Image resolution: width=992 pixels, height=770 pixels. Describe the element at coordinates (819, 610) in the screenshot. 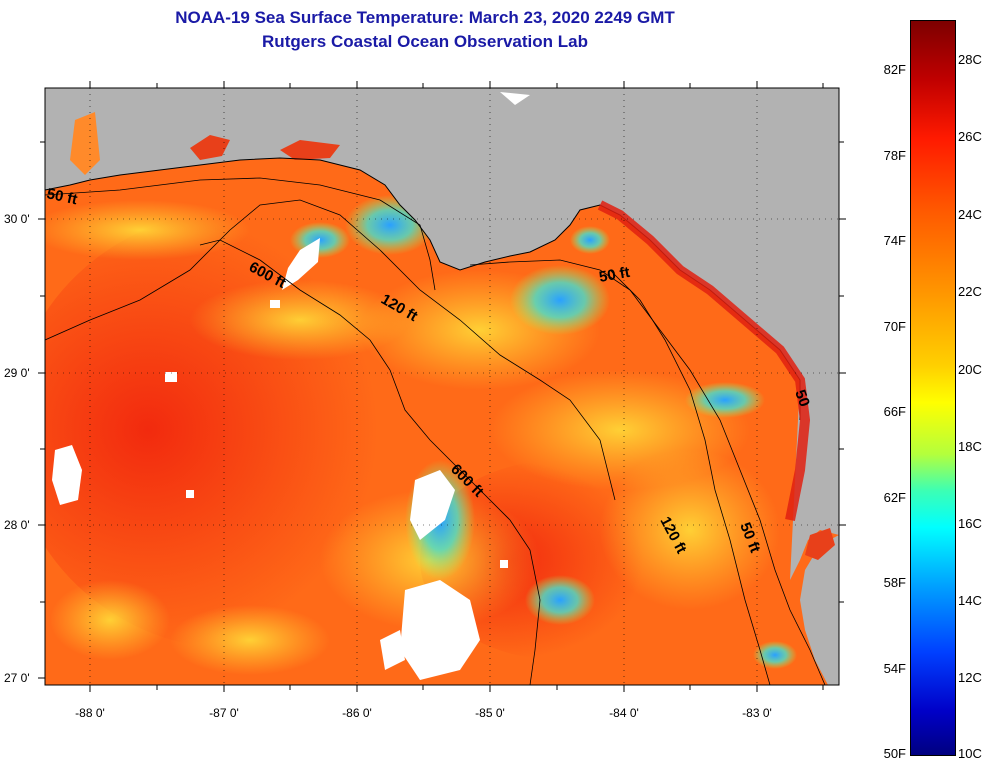

I see `land-mass` at that location.